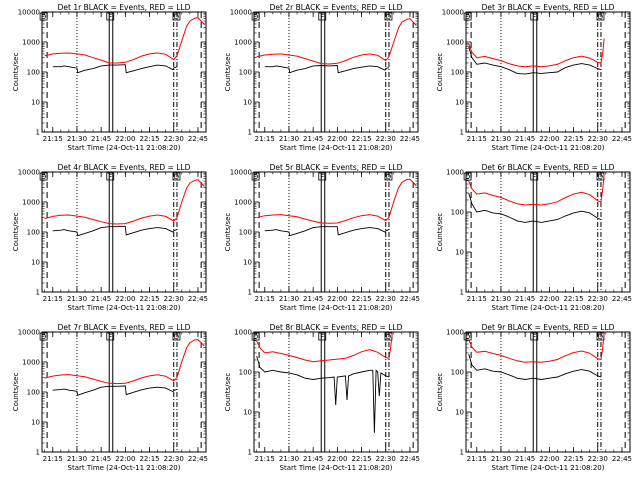  What do you see at coordinates (124, 7) in the screenshot?
I see `panel-title: Det 1r BLACK = Events, RED = LLD` at bounding box center [124, 7].